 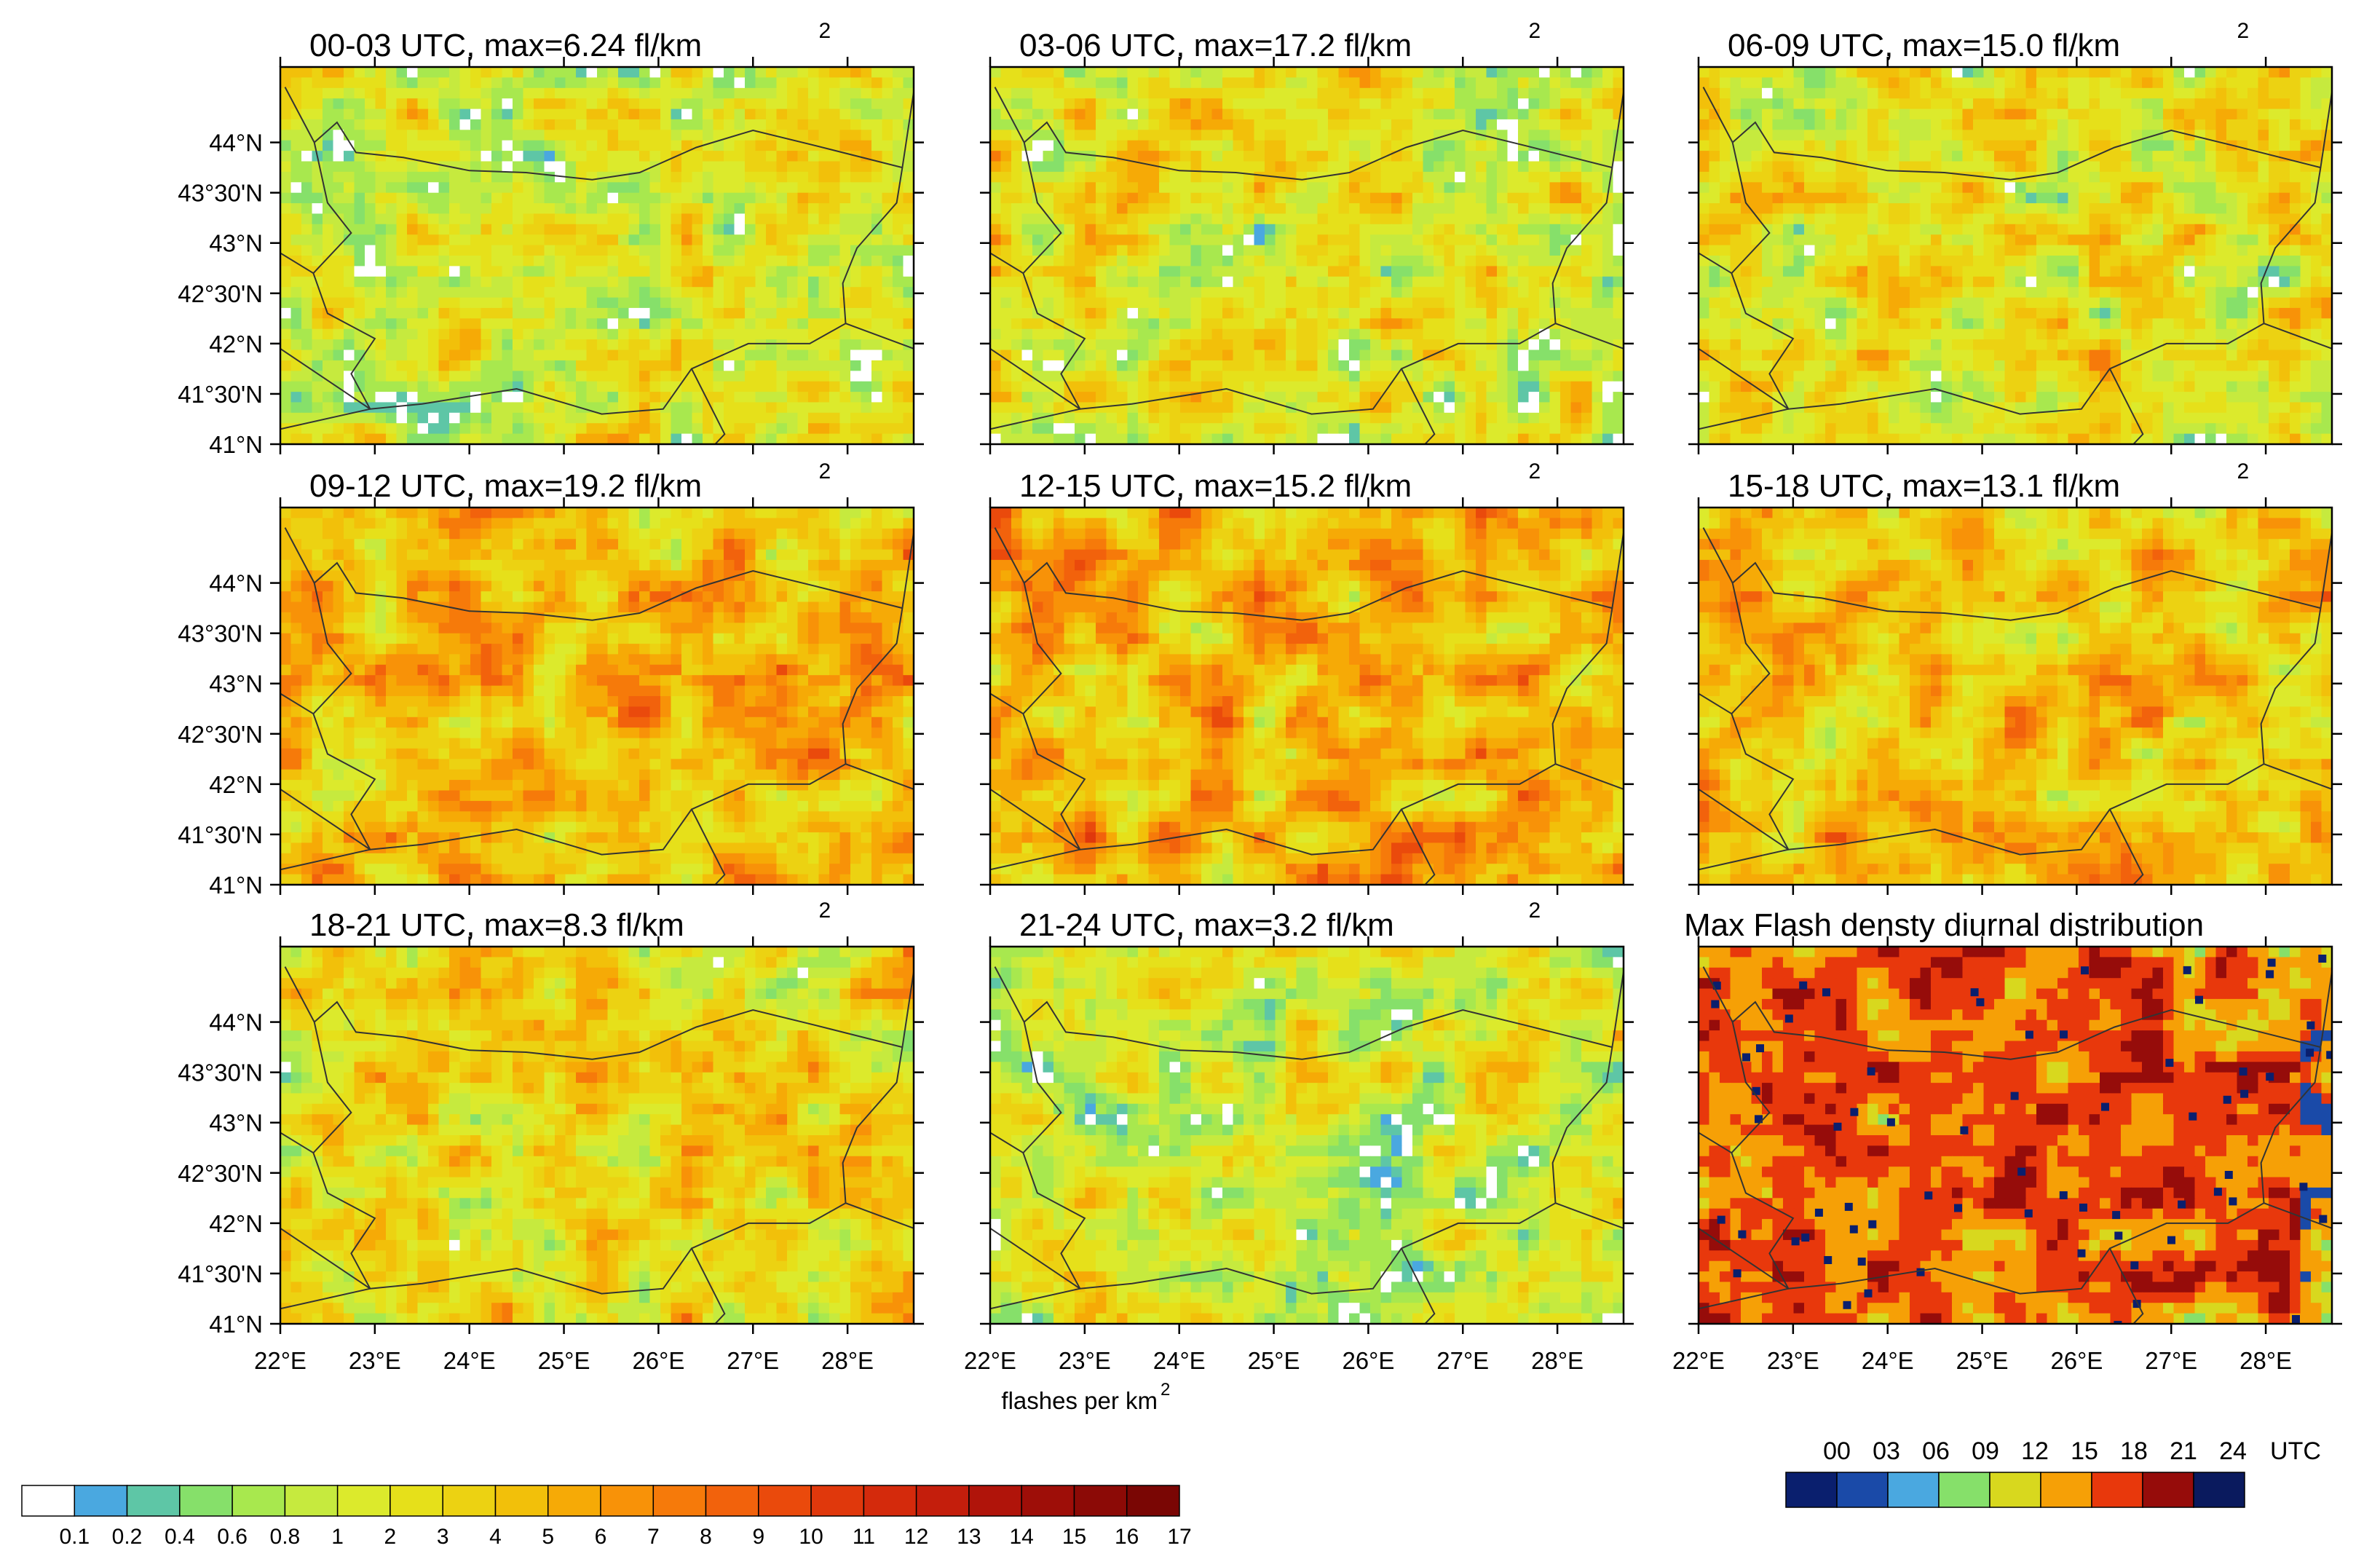 What do you see at coordinates (1985, 1451) in the screenshot?
I see `diurnal-colorbar-label: 09` at bounding box center [1985, 1451].